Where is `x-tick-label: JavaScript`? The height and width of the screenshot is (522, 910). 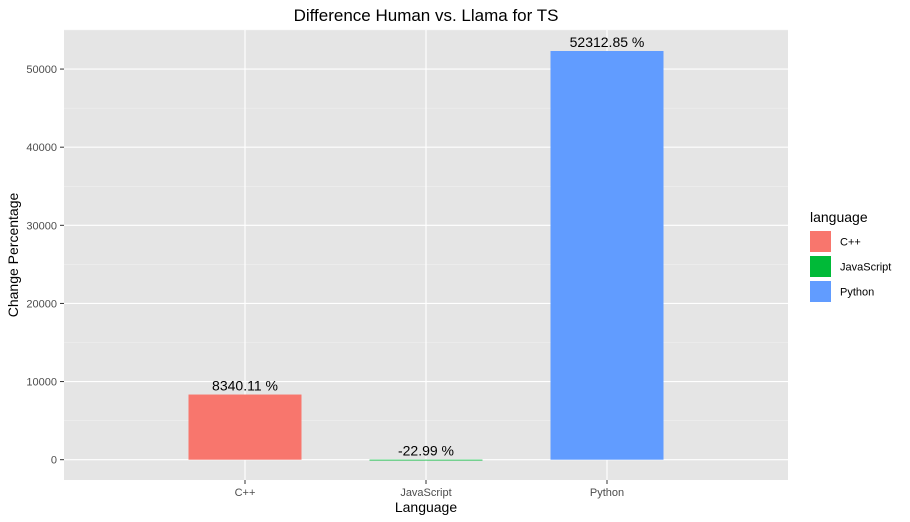
x-tick-label: JavaScript is located at coordinates (425, 493).